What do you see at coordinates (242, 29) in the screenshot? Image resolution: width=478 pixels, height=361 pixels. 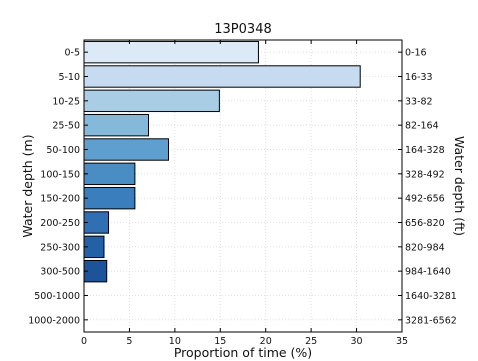 I see `chart-title: 13P0348` at bounding box center [242, 29].